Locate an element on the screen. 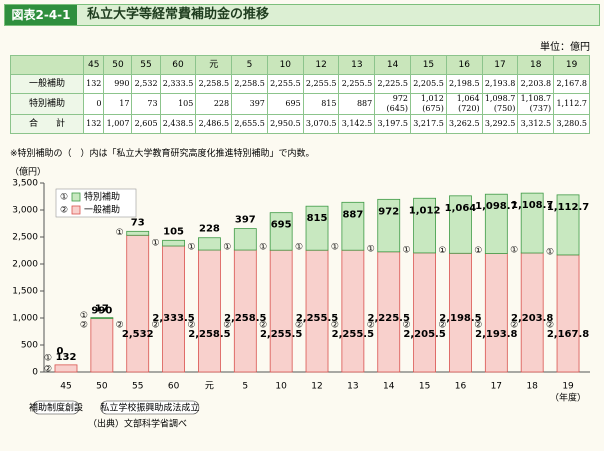 The image size is (604, 451). value-label: 2,258.5 is located at coordinates (245, 318).